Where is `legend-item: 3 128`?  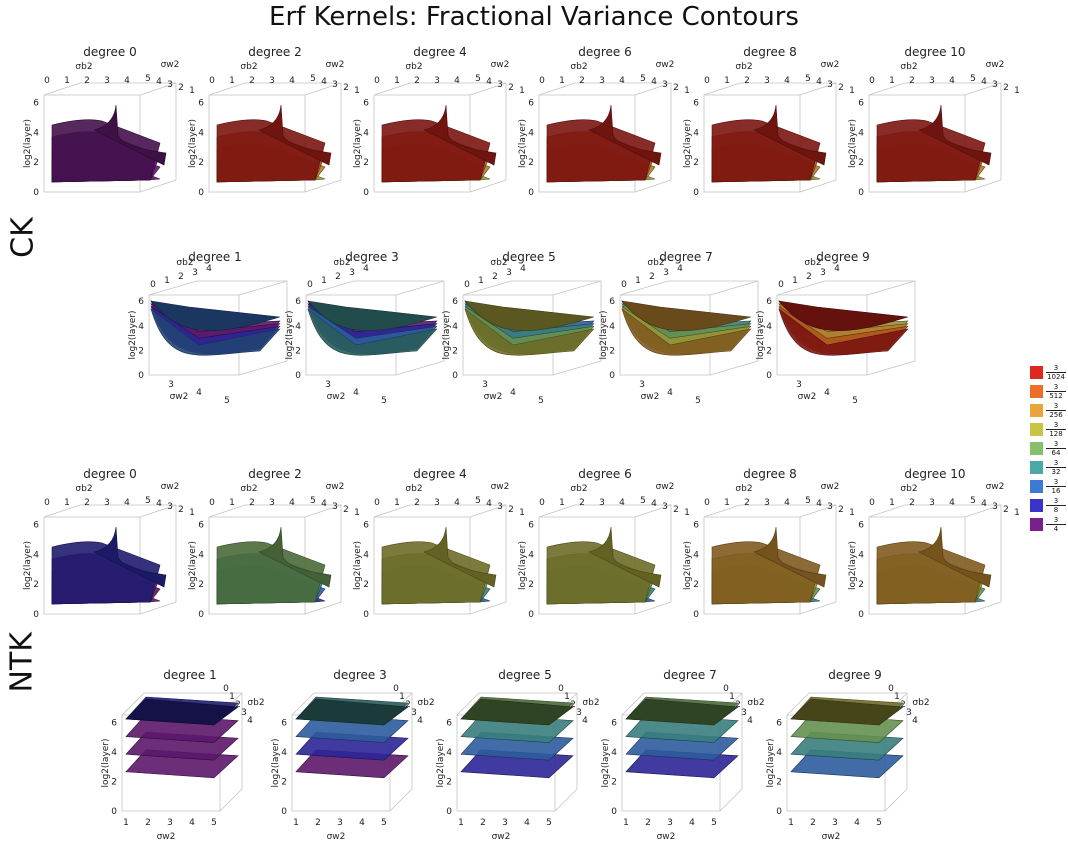
legend-item: 3 128 is located at coordinates (1048, 430).